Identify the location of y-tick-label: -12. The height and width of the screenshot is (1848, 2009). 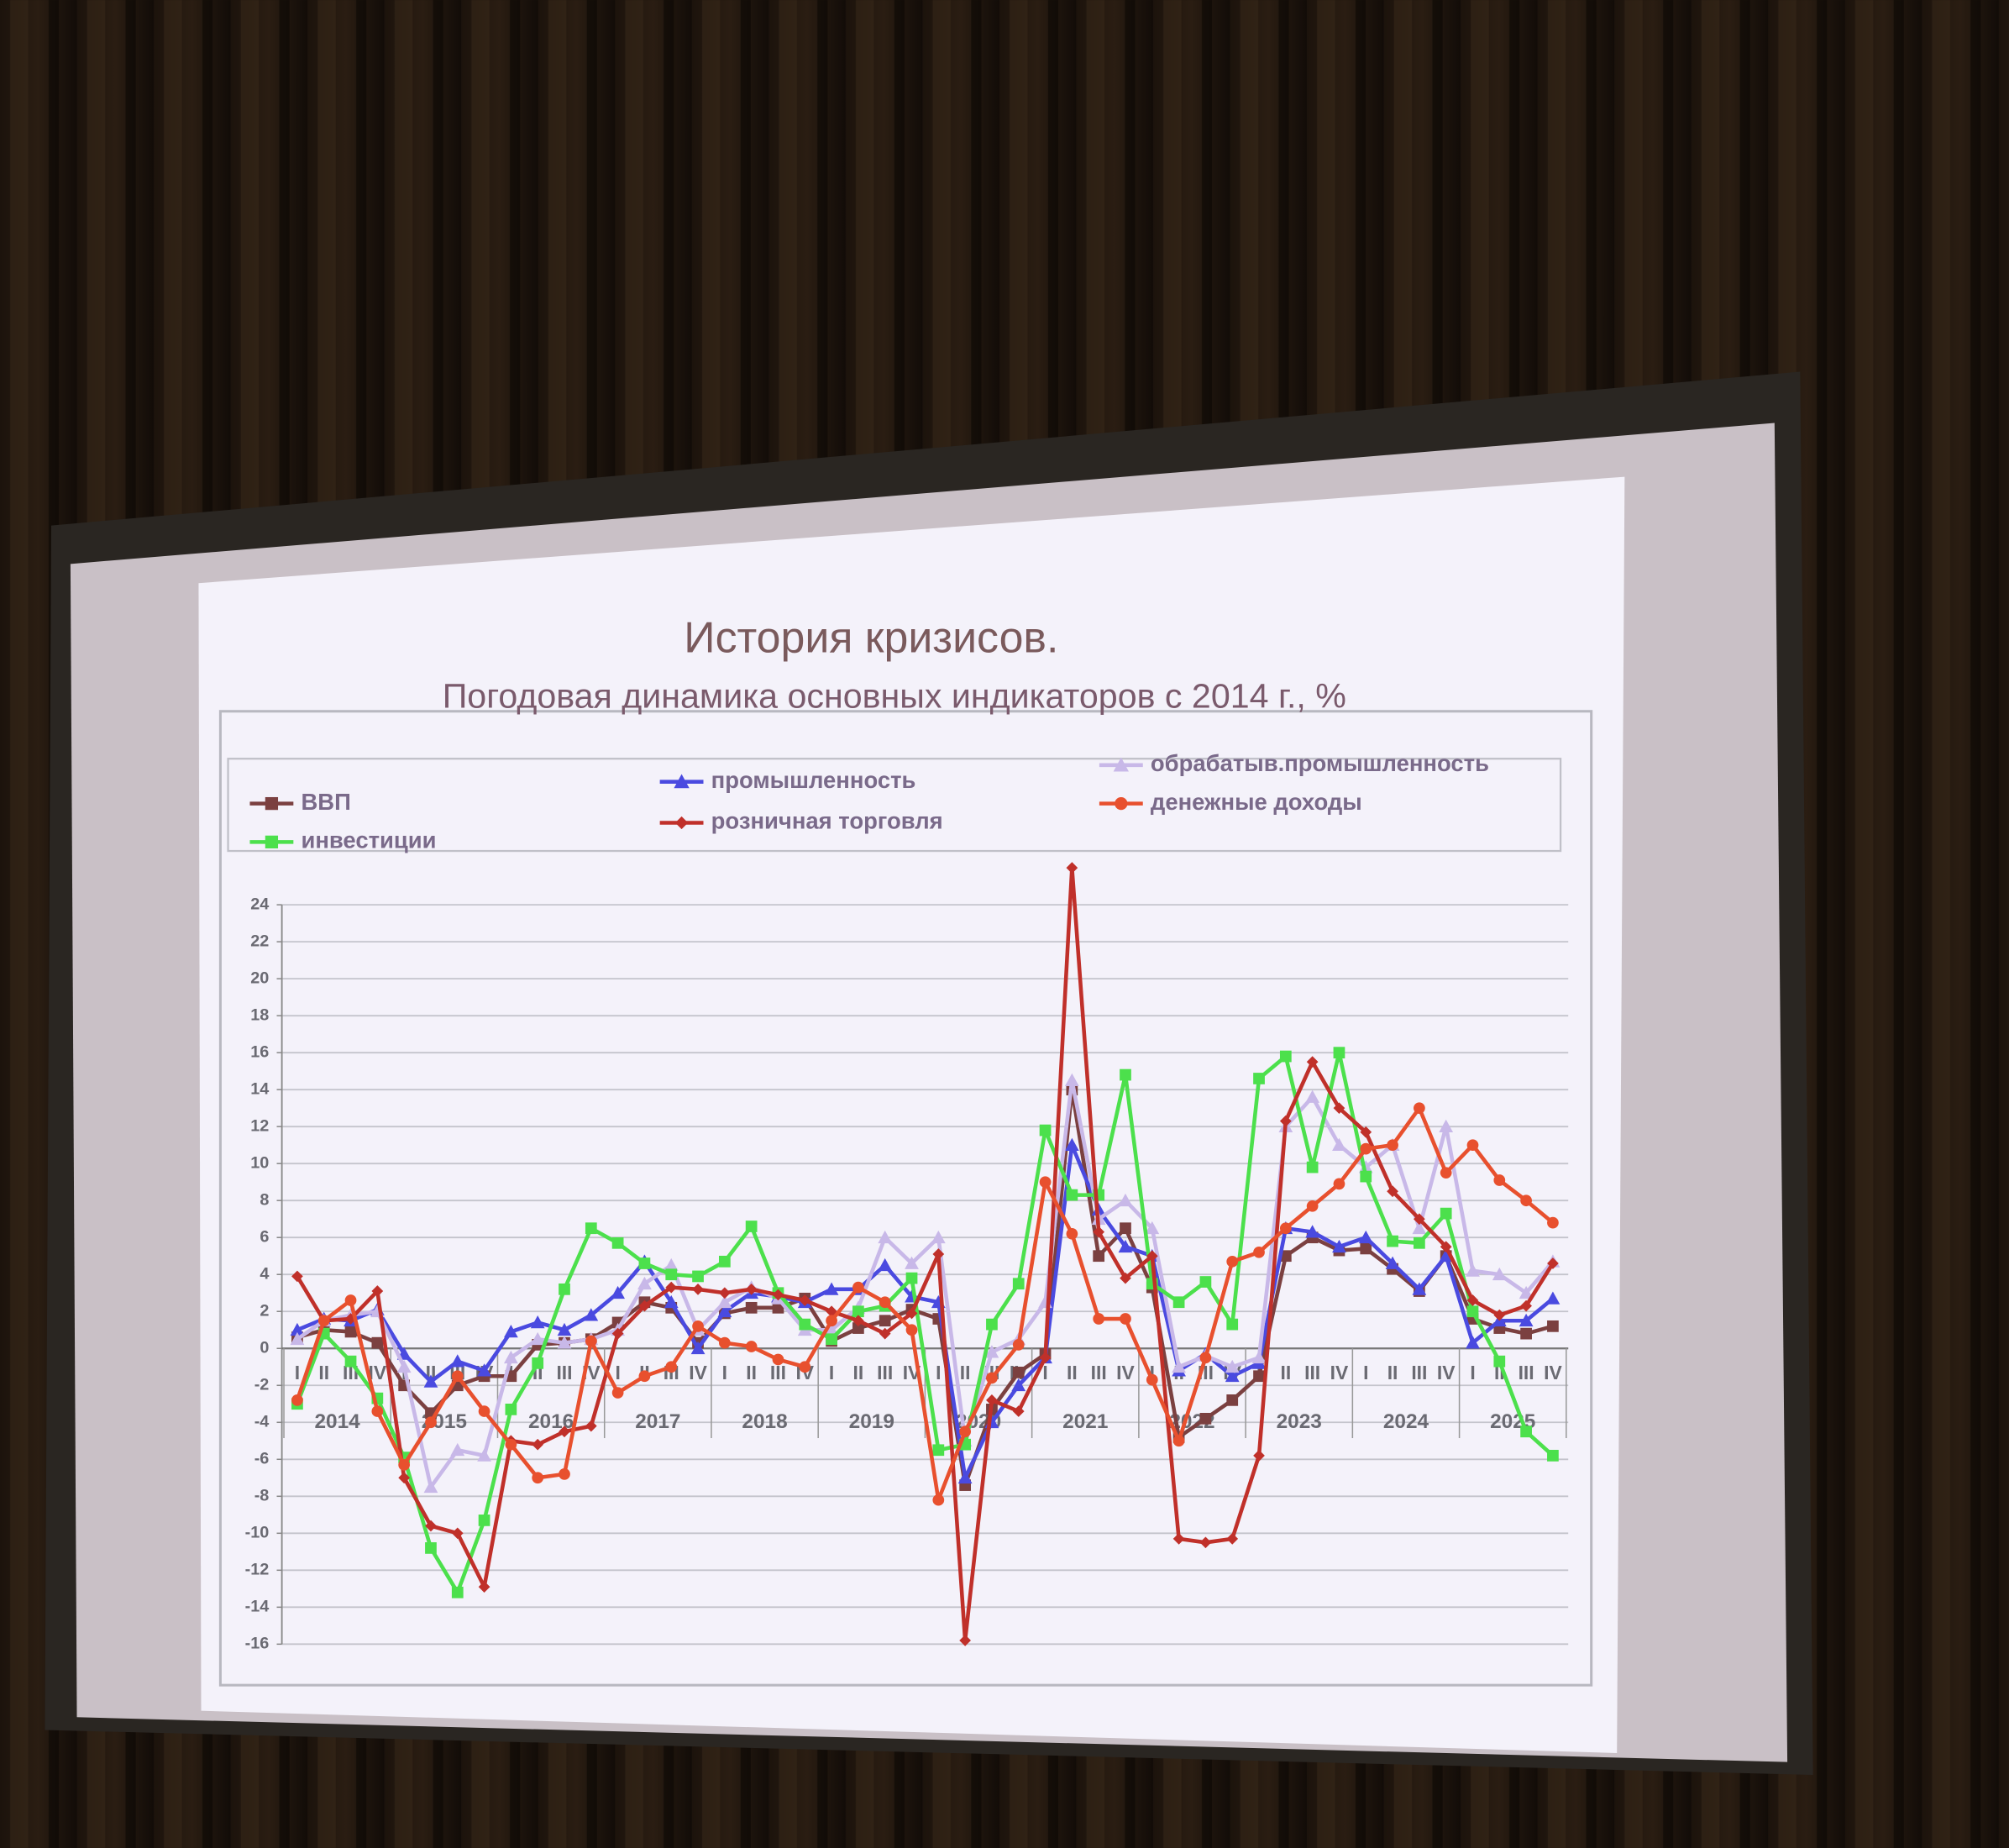
(257, 1570).